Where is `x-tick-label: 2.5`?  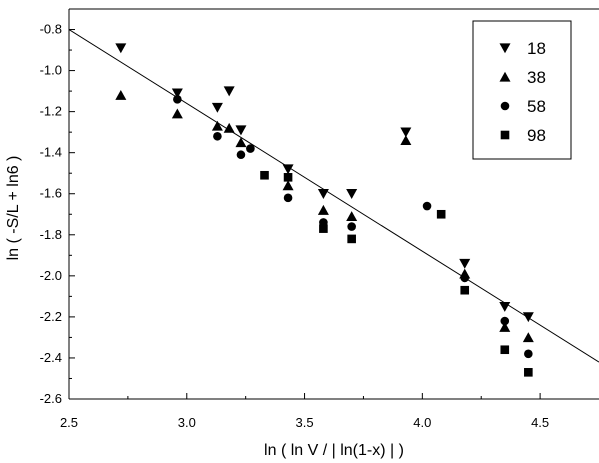
x-tick-label: 2.5 is located at coordinates (69, 422).